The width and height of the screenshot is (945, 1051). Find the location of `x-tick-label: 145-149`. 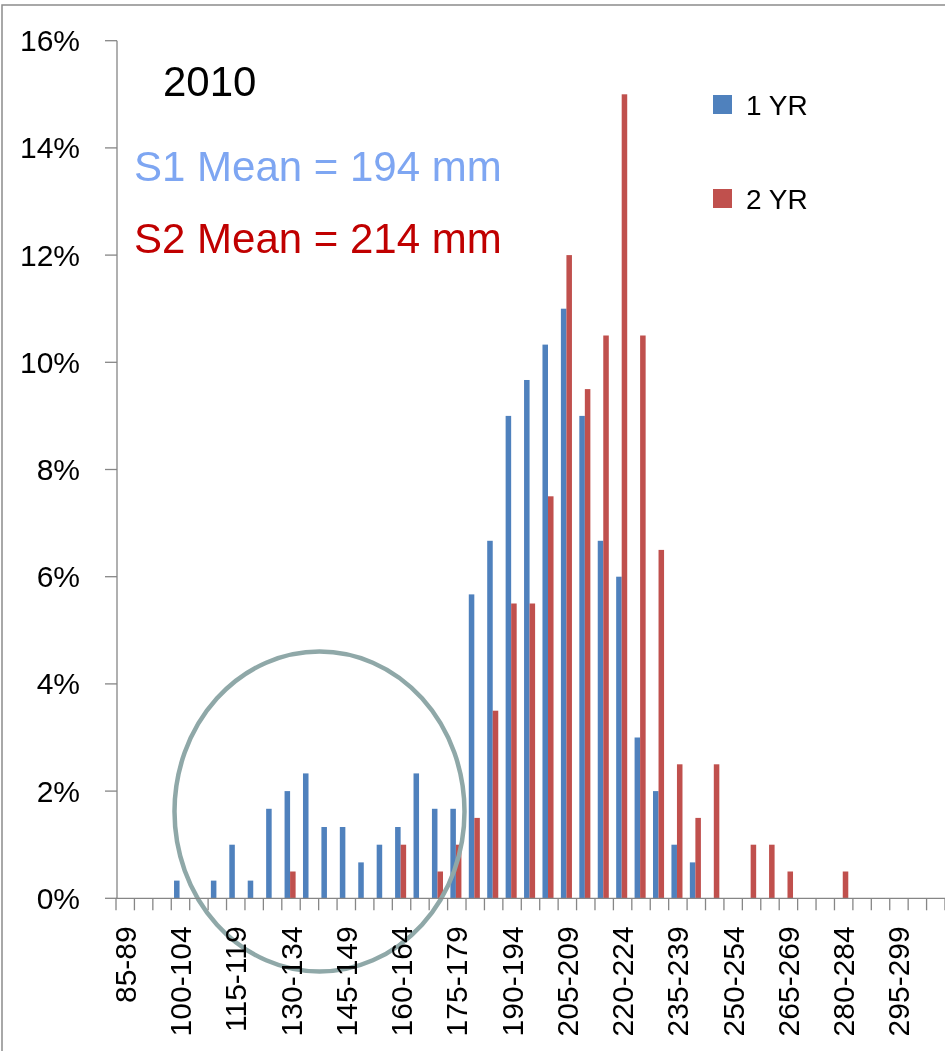

x-tick-label: 145-149 is located at coordinates (346, 981).